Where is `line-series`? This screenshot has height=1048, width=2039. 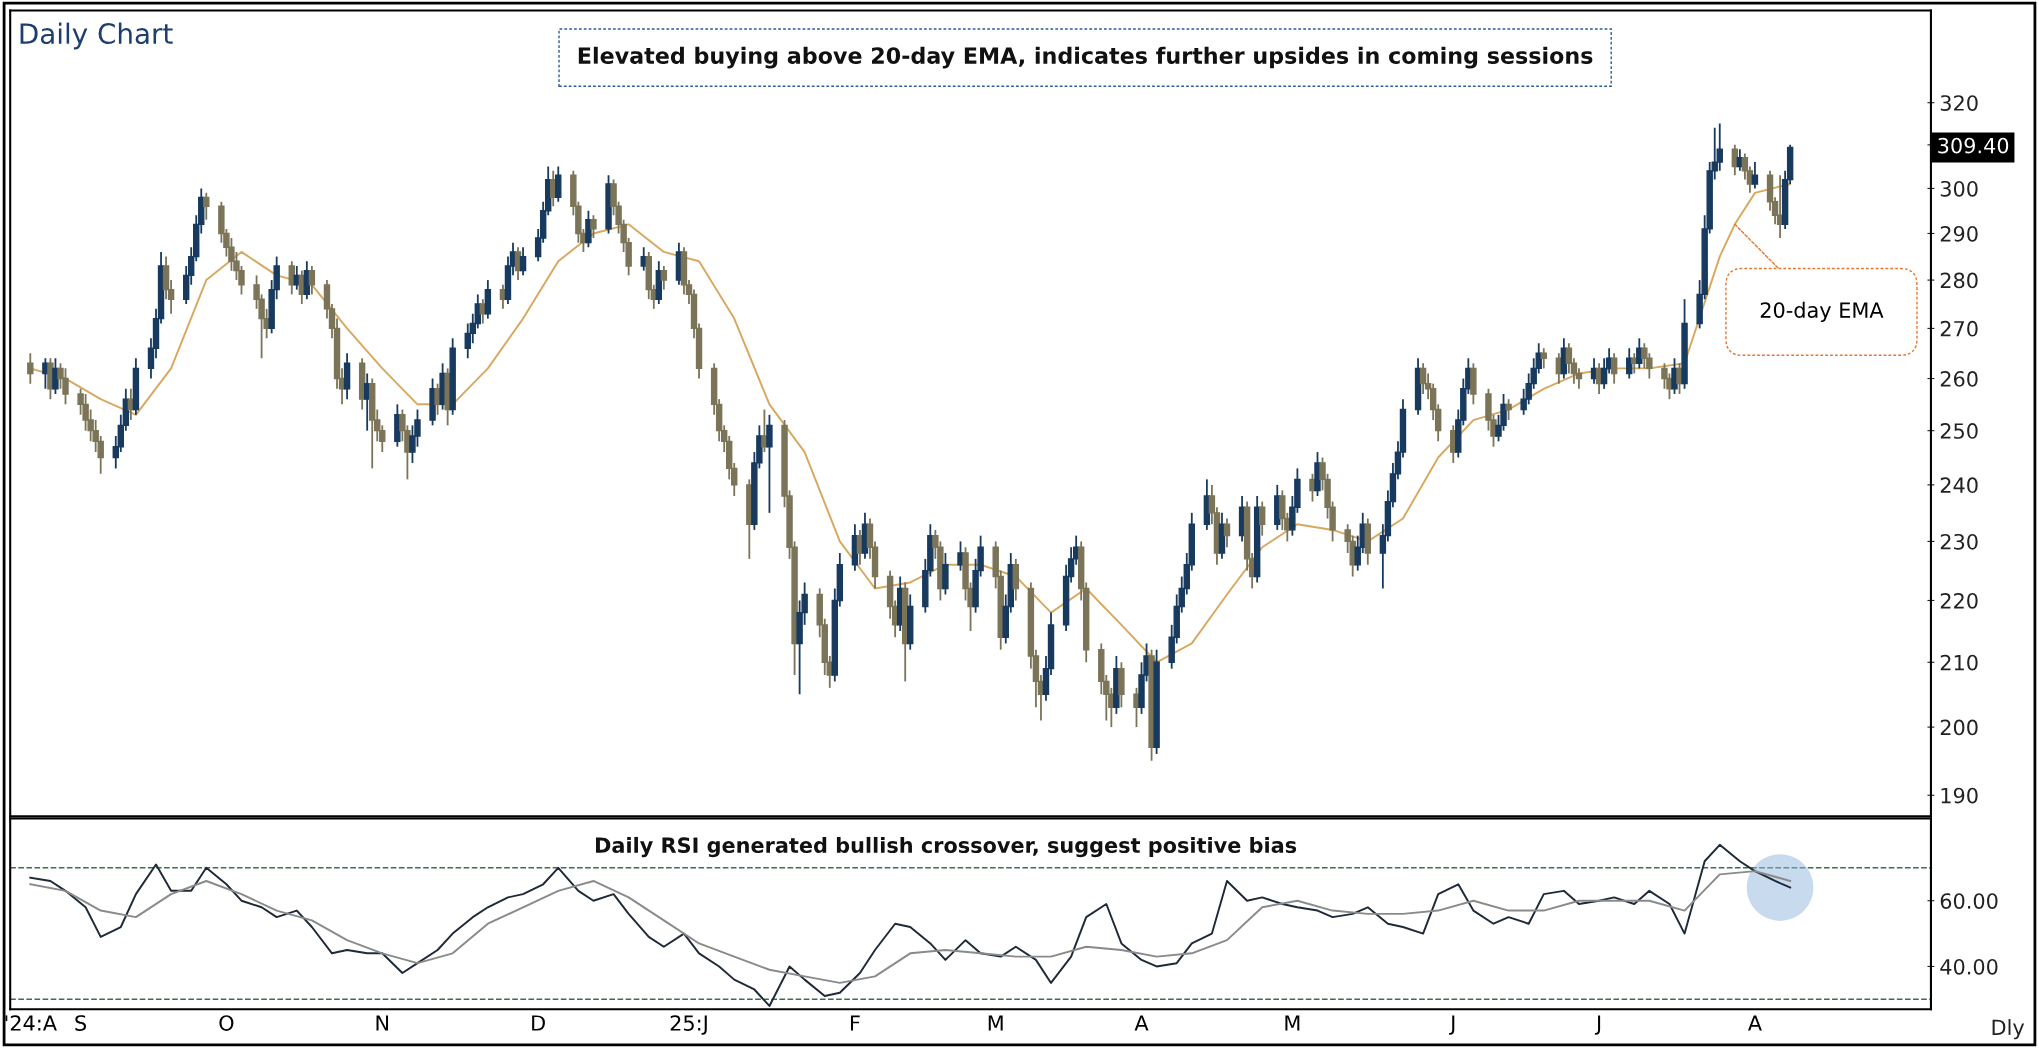
line-series is located at coordinates (910, 927).